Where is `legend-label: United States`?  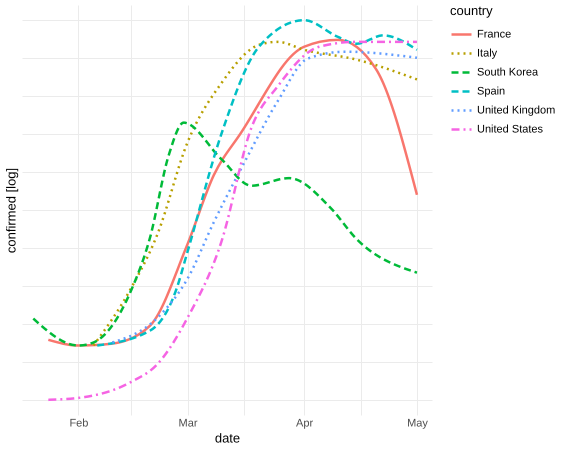
legend-label: United States is located at coordinates (510, 130).